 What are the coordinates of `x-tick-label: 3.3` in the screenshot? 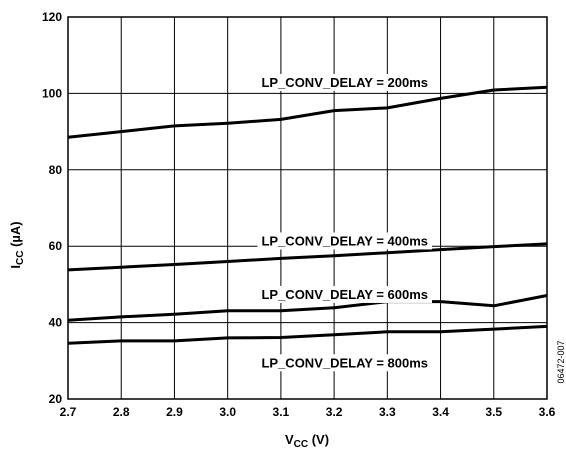 It's located at (387, 412).